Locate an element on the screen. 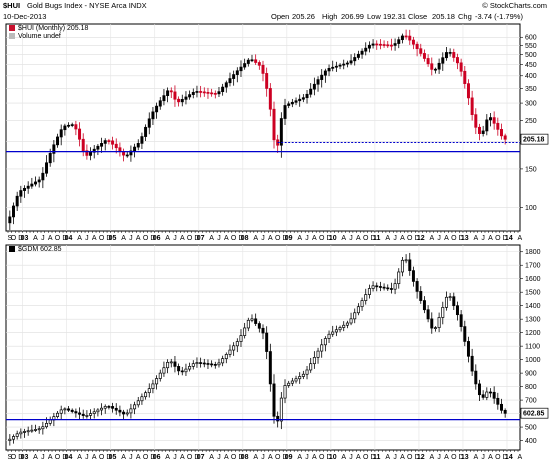 Image resolution: width=550 pixels, height=464 pixels. y-tick-label: 1000 is located at coordinates (533, 360).